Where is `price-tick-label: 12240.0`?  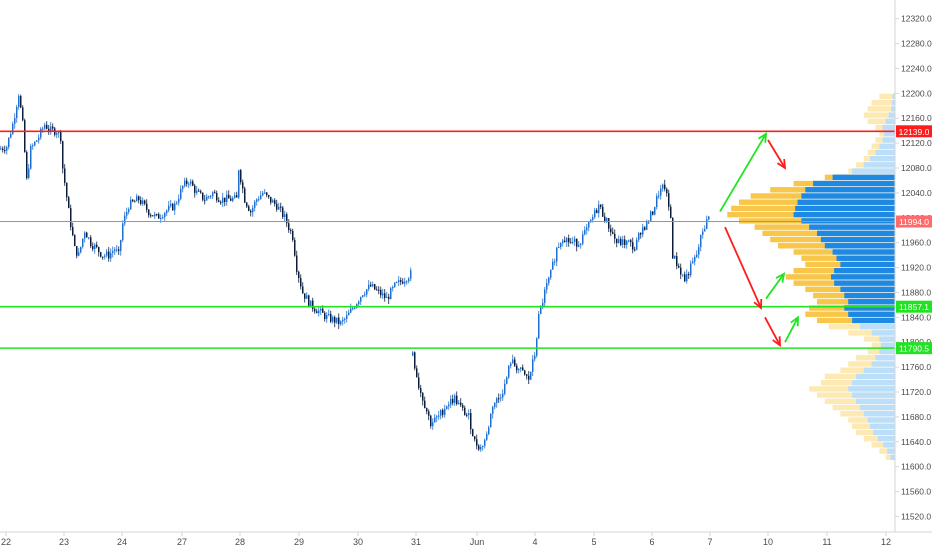 price-tick-label: 12240.0 is located at coordinates (916, 68).